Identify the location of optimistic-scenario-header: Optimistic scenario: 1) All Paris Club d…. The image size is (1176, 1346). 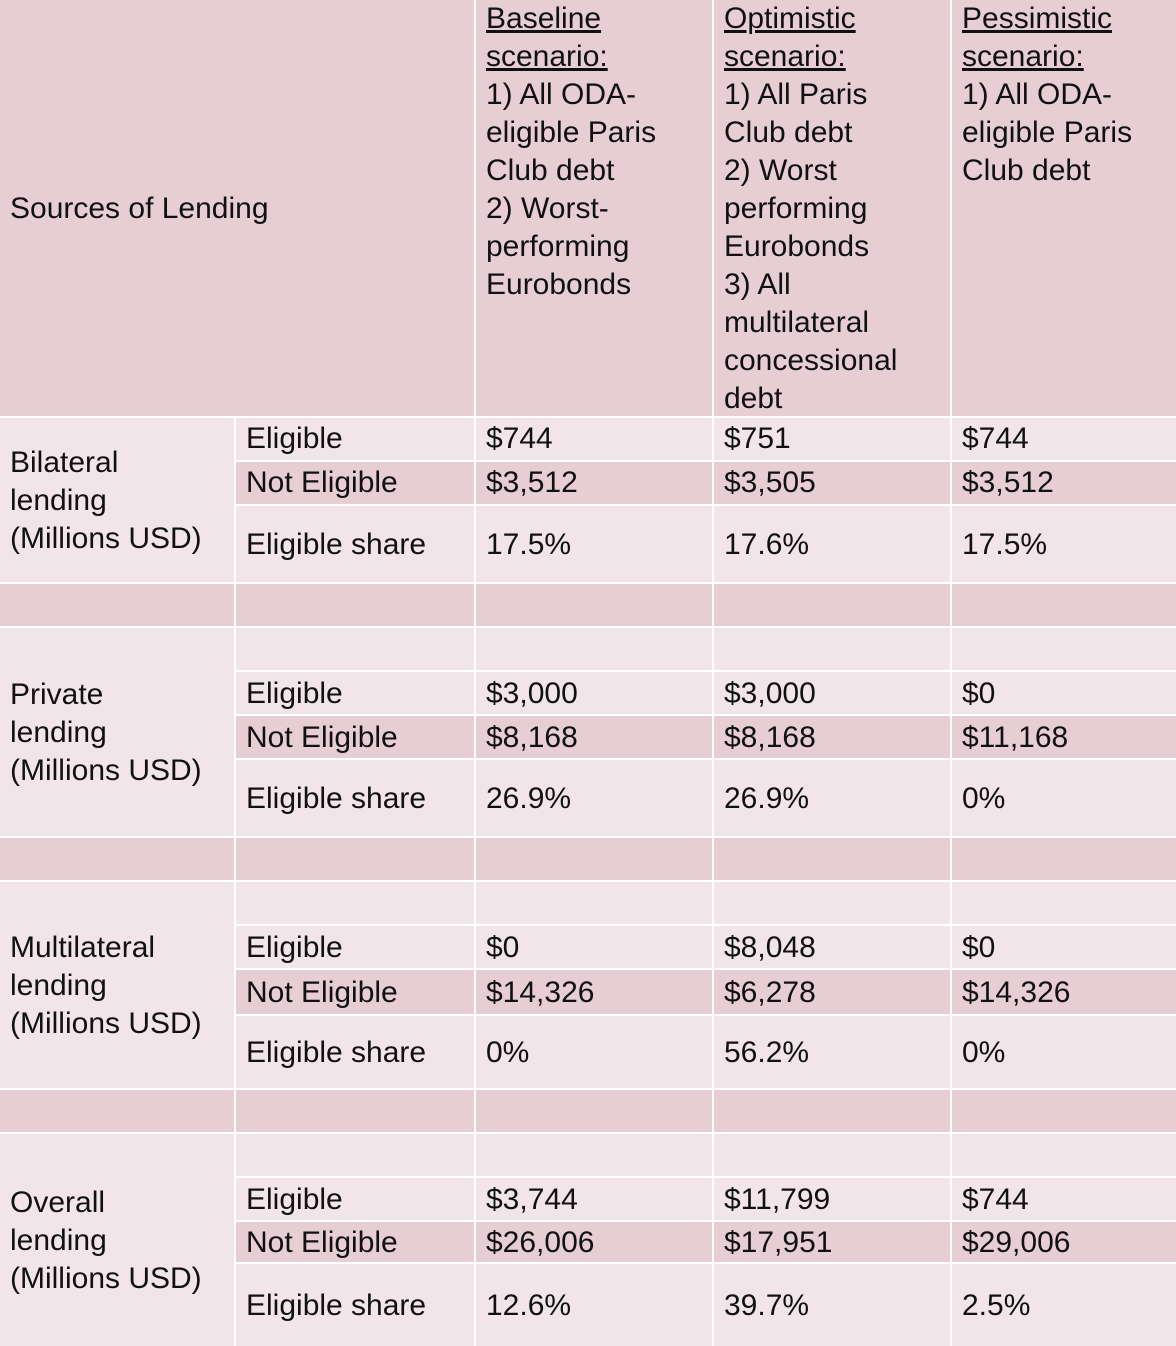
(832, 208).